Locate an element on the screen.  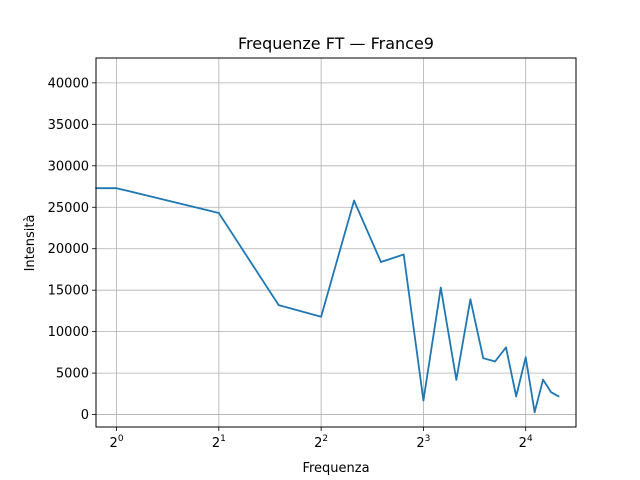
y-tick-label: 15000 is located at coordinates (68, 291).